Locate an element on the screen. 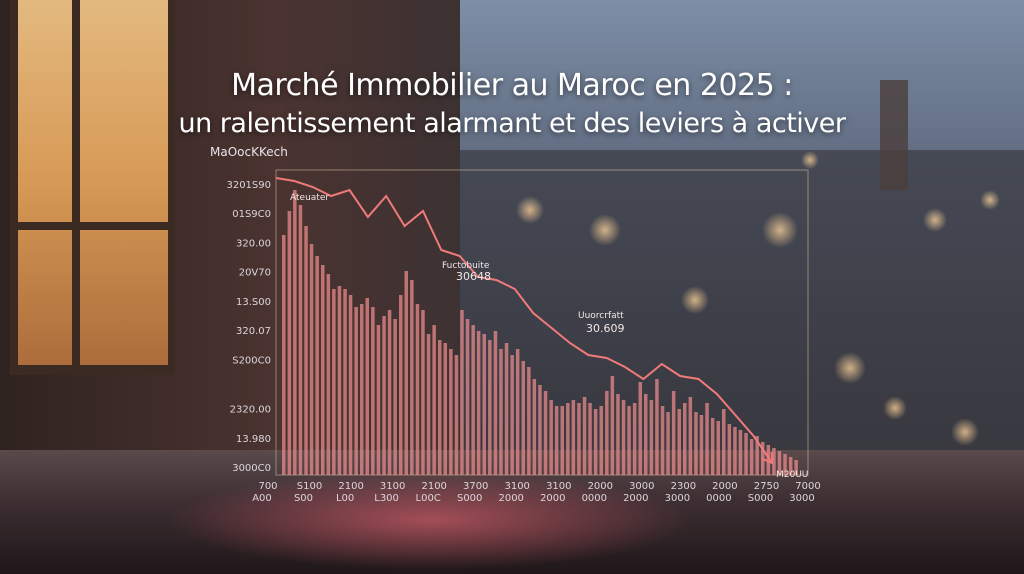  annotation-late-label: Uuorcrfatt is located at coordinates (601, 316).